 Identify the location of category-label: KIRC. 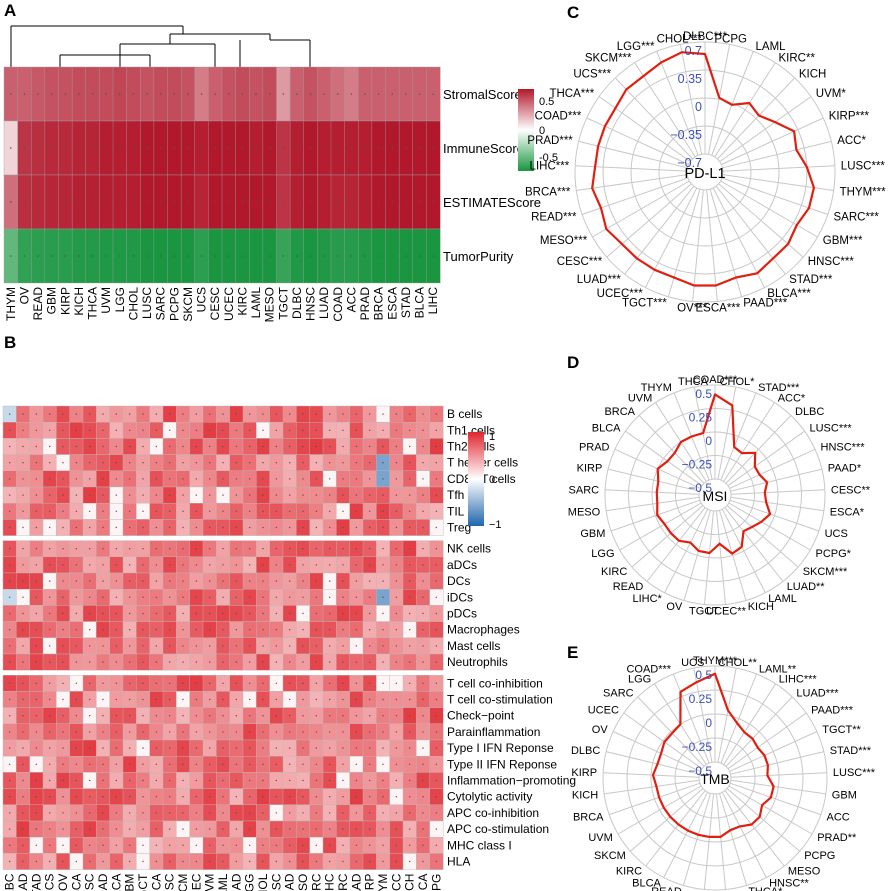
(629, 872).